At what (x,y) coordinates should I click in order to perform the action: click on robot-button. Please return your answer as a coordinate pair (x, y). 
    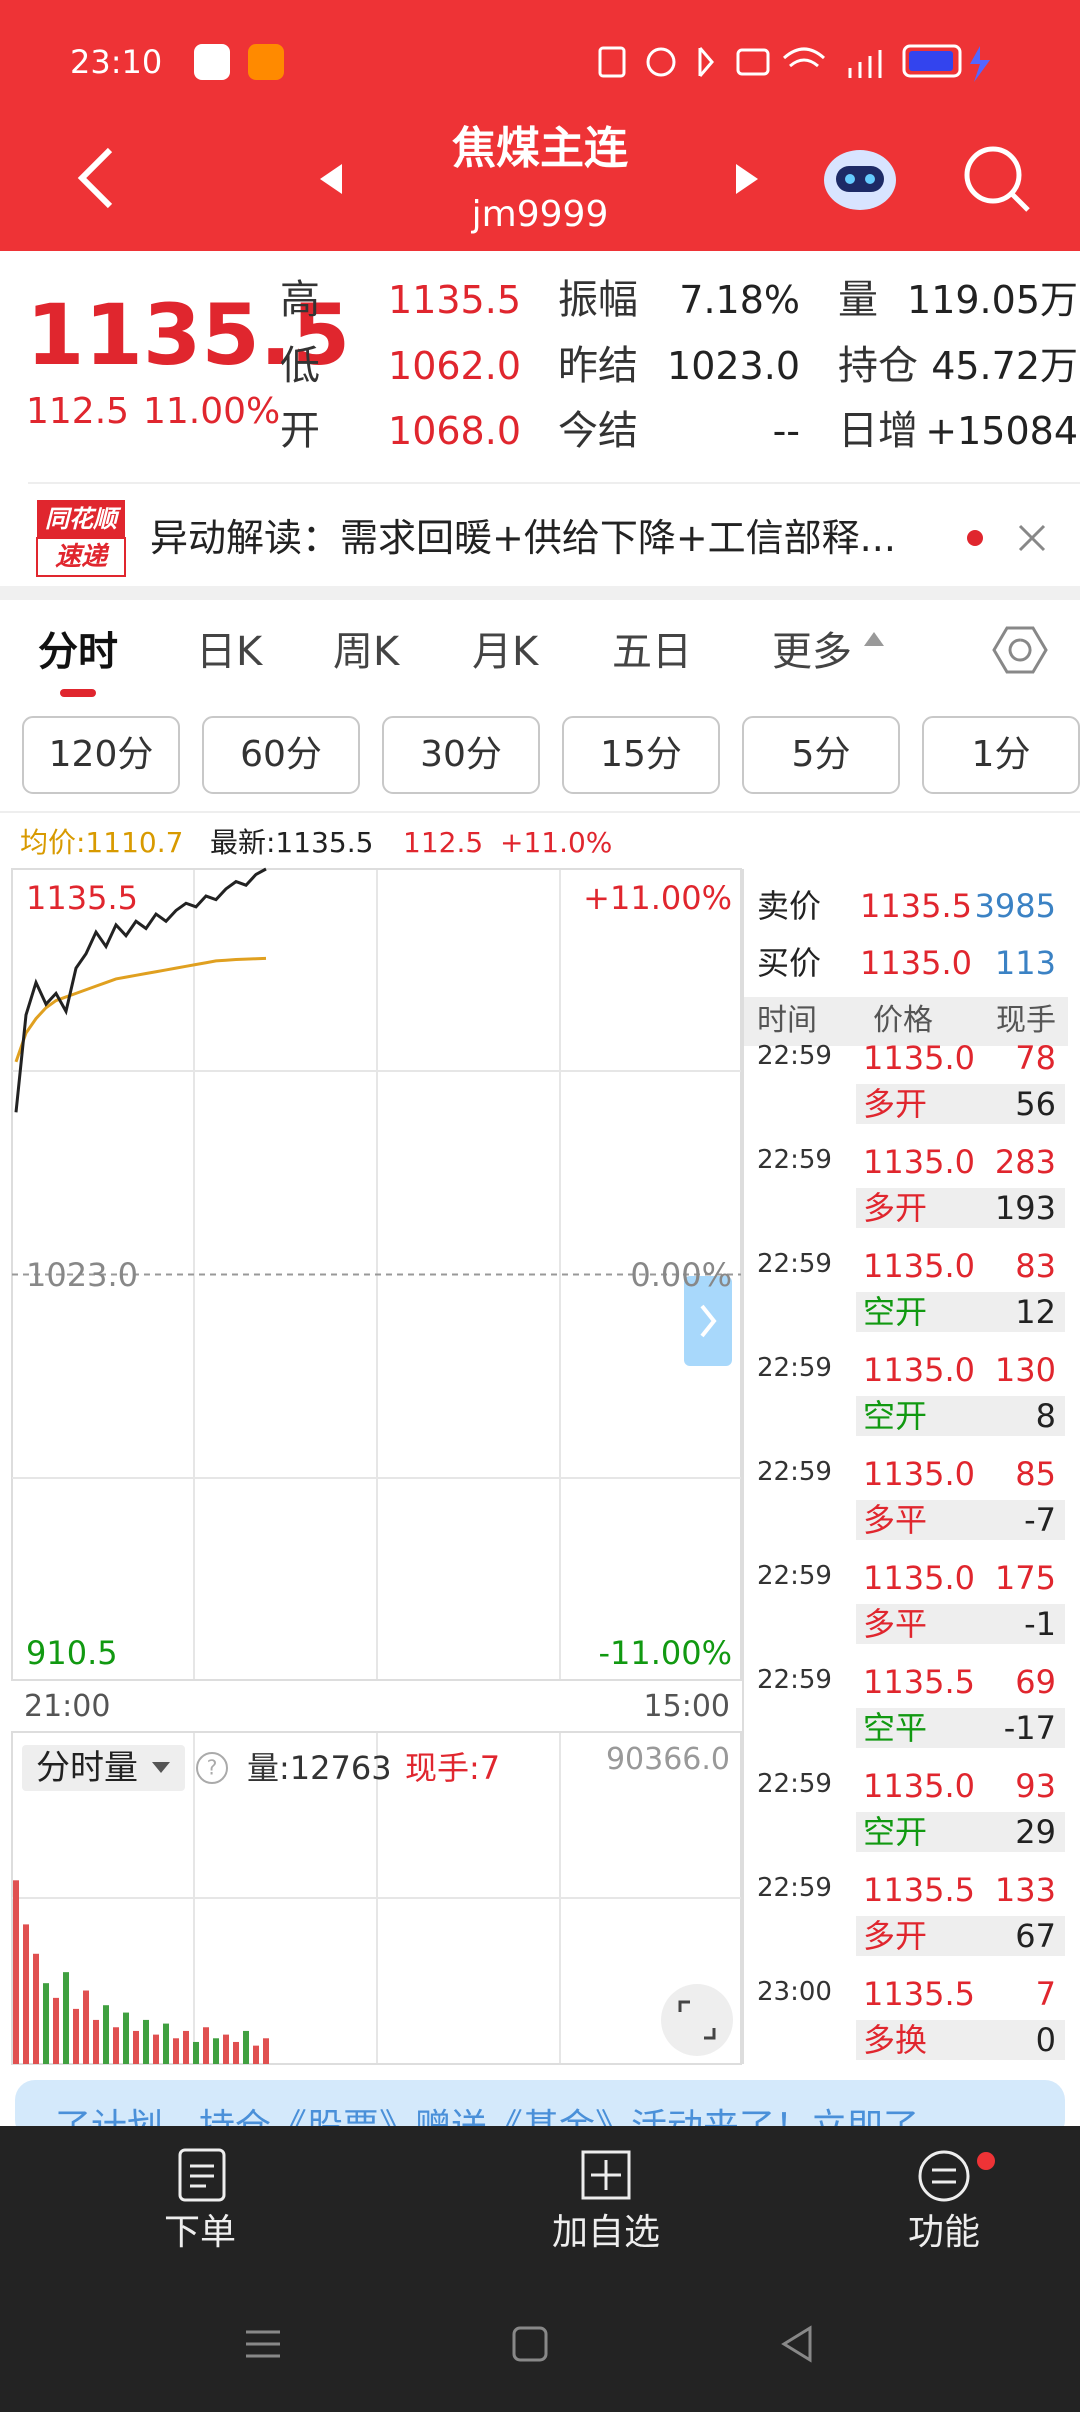
    Looking at the image, I should click on (860, 180).